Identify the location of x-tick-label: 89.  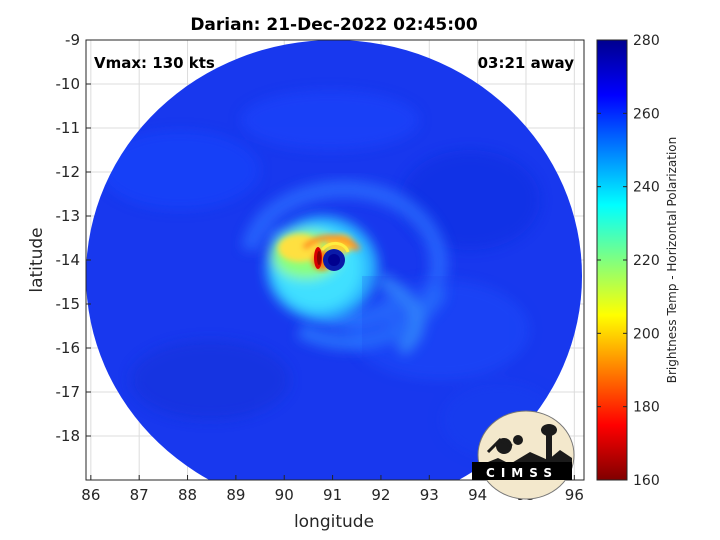
(235, 495).